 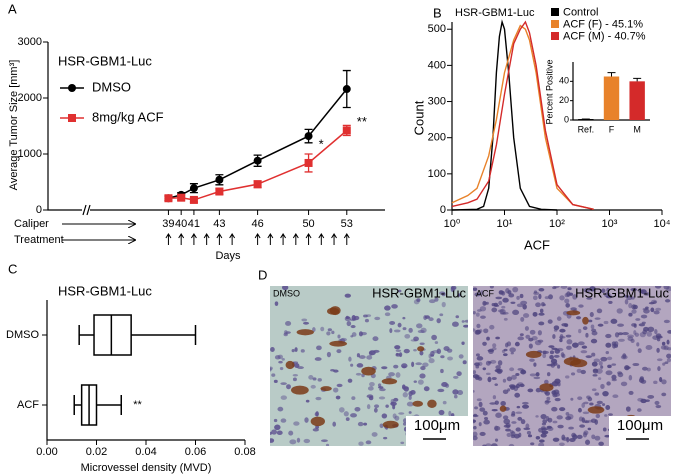 What do you see at coordinates (168, 224) in the screenshot?
I see `x-tick-label: 39` at bounding box center [168, 224].